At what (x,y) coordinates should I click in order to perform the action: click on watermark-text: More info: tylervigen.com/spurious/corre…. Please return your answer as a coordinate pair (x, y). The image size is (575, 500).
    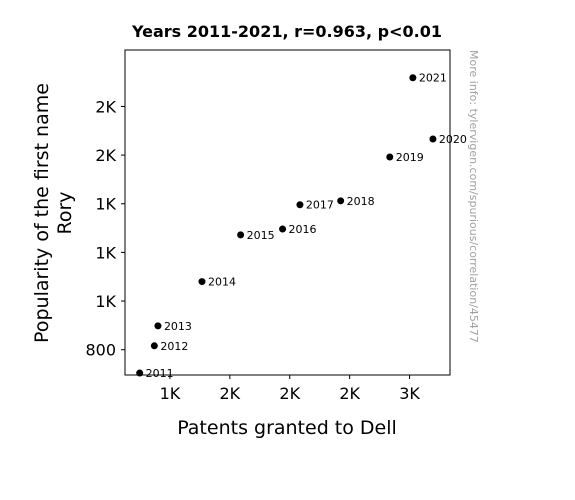
    Looking at the image, I should click on (473, 196).